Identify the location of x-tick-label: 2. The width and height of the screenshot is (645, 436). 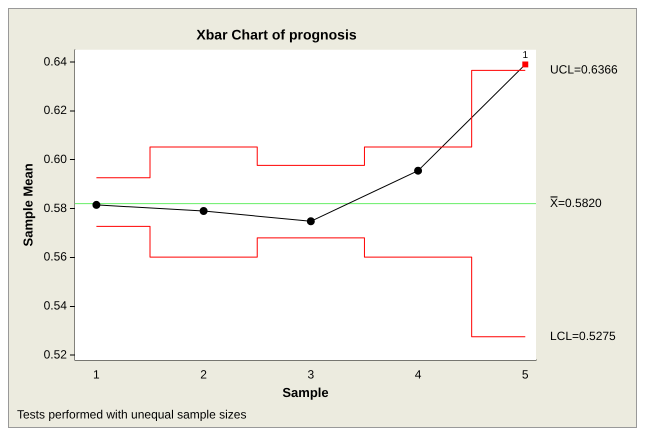
(204, 375).